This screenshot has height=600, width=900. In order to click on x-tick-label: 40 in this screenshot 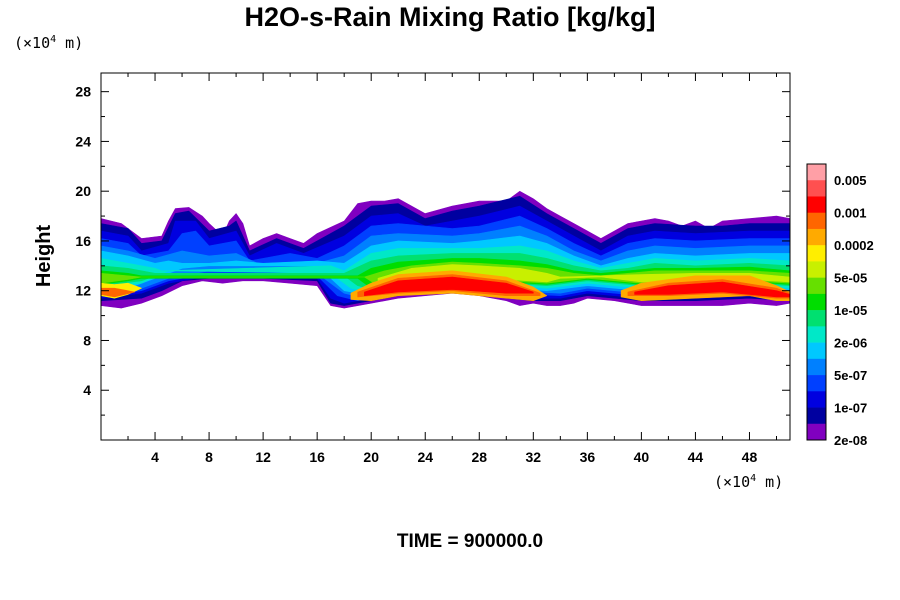, I will do `click(642, 457)`.